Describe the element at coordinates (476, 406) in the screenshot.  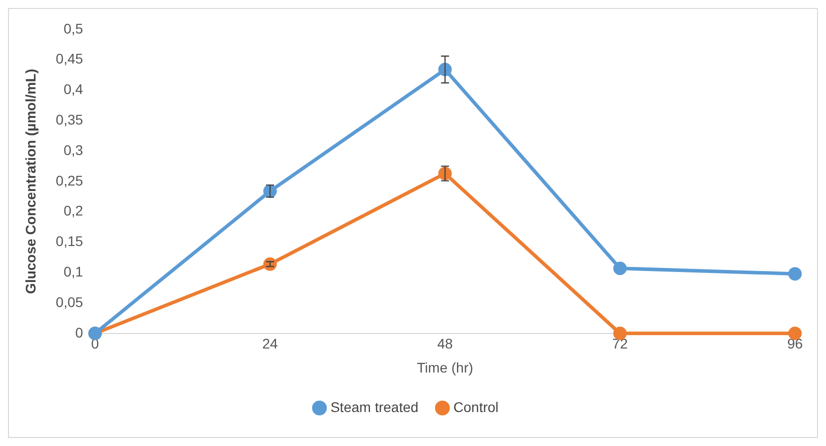
I see `legend-label: Control` at that location.